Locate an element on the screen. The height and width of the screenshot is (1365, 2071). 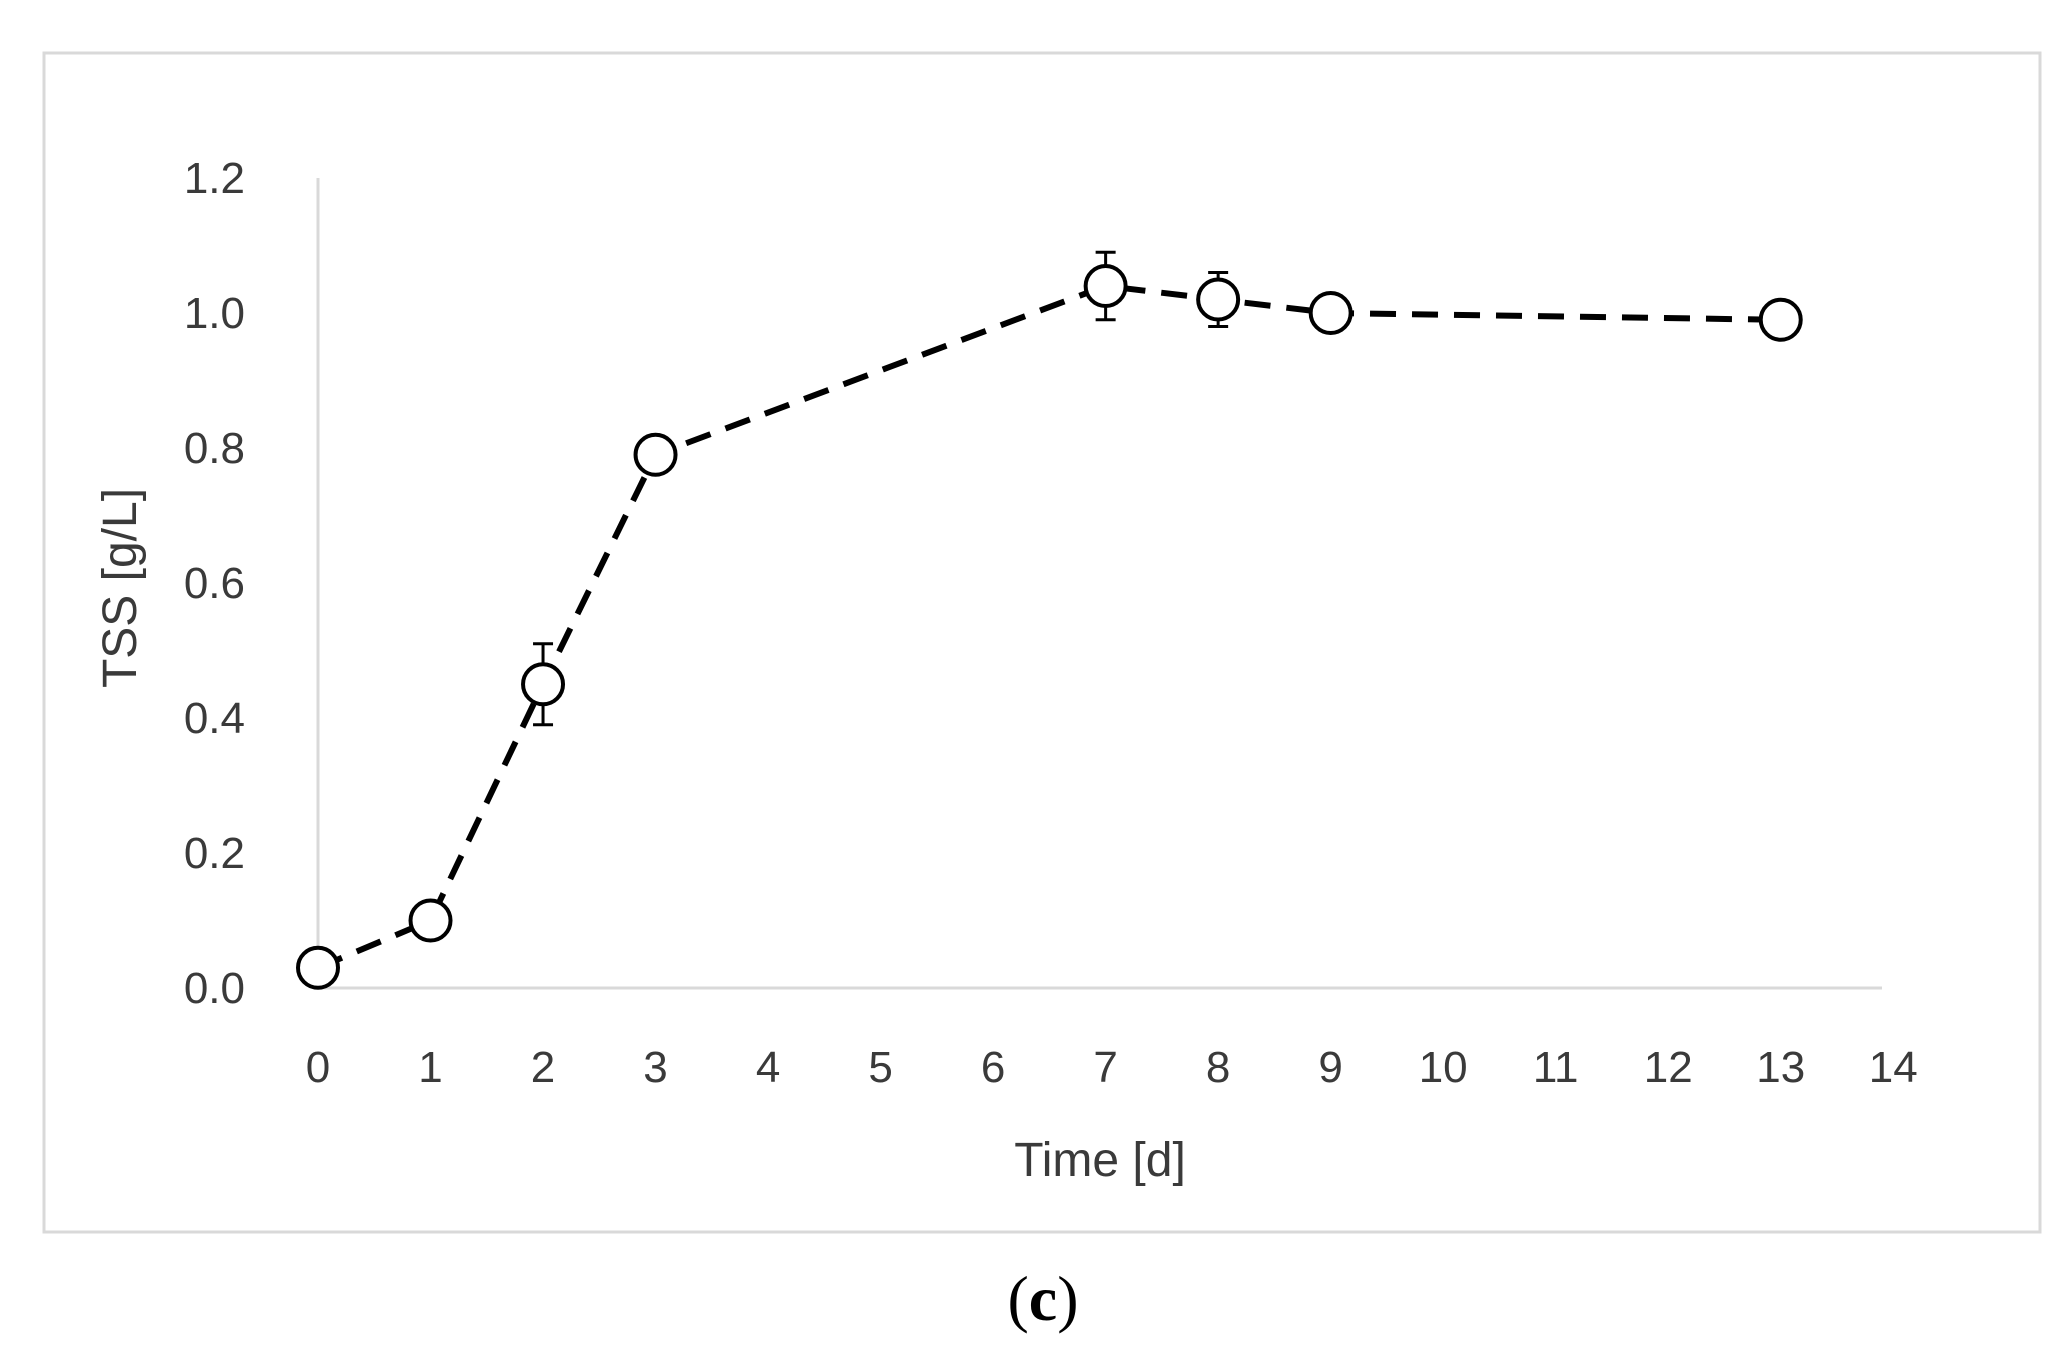
x-tick-label: 4 is located at coordinates (768, 1067).